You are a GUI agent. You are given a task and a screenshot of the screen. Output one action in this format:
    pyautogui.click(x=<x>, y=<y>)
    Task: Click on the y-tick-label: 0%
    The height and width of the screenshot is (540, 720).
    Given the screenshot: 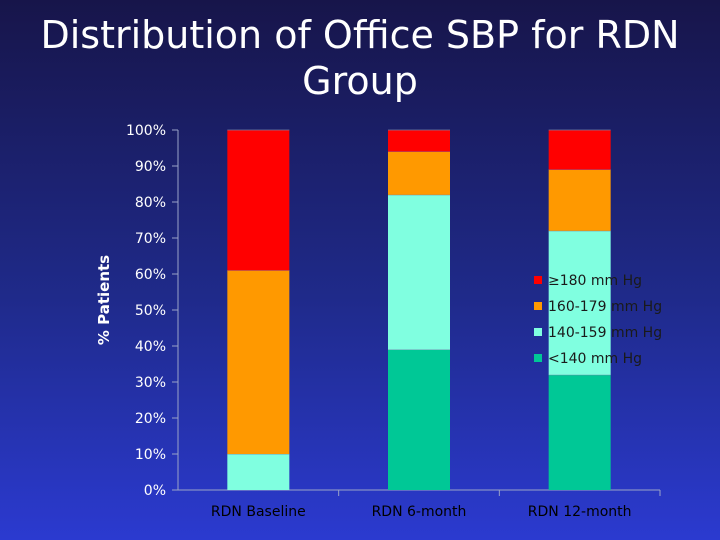 What is the action you would take?
    pyautogui.click(x=155, y=491)
    